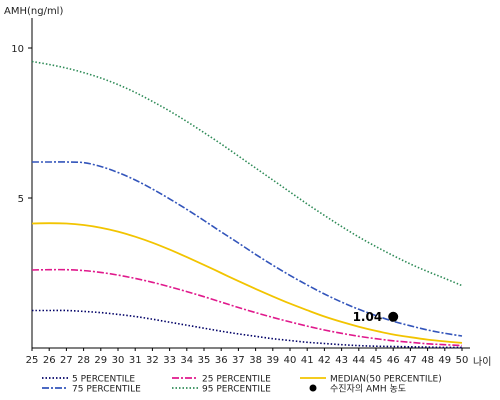 The width and height of the screenshot is (500, 400). I want to click on x-tick-label: 48, so click(427, 360).